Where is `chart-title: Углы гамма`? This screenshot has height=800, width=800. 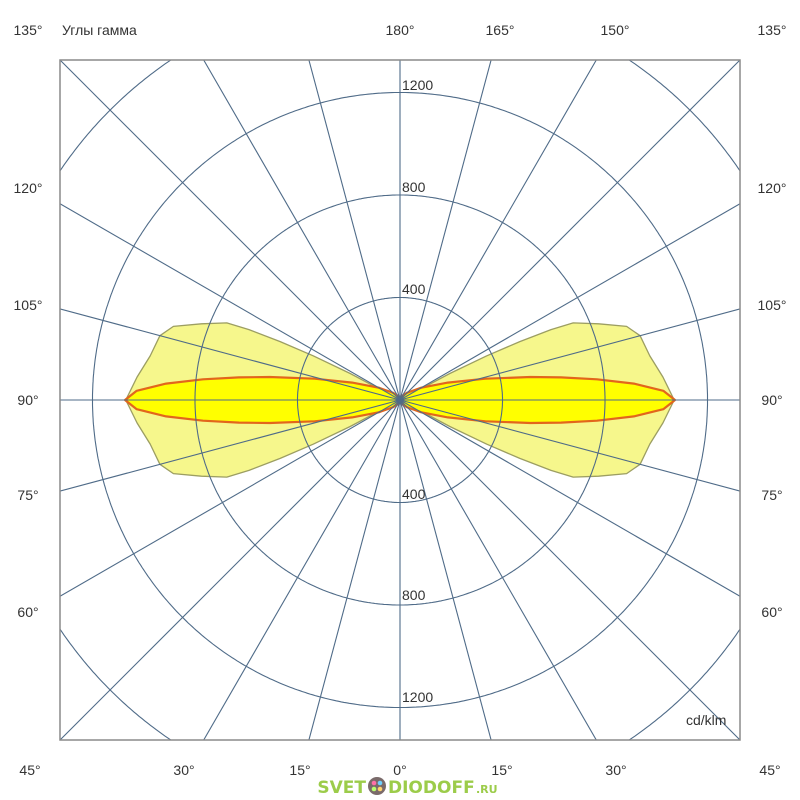 chart-title: Углы гамма is located at coordinates (99, 30).